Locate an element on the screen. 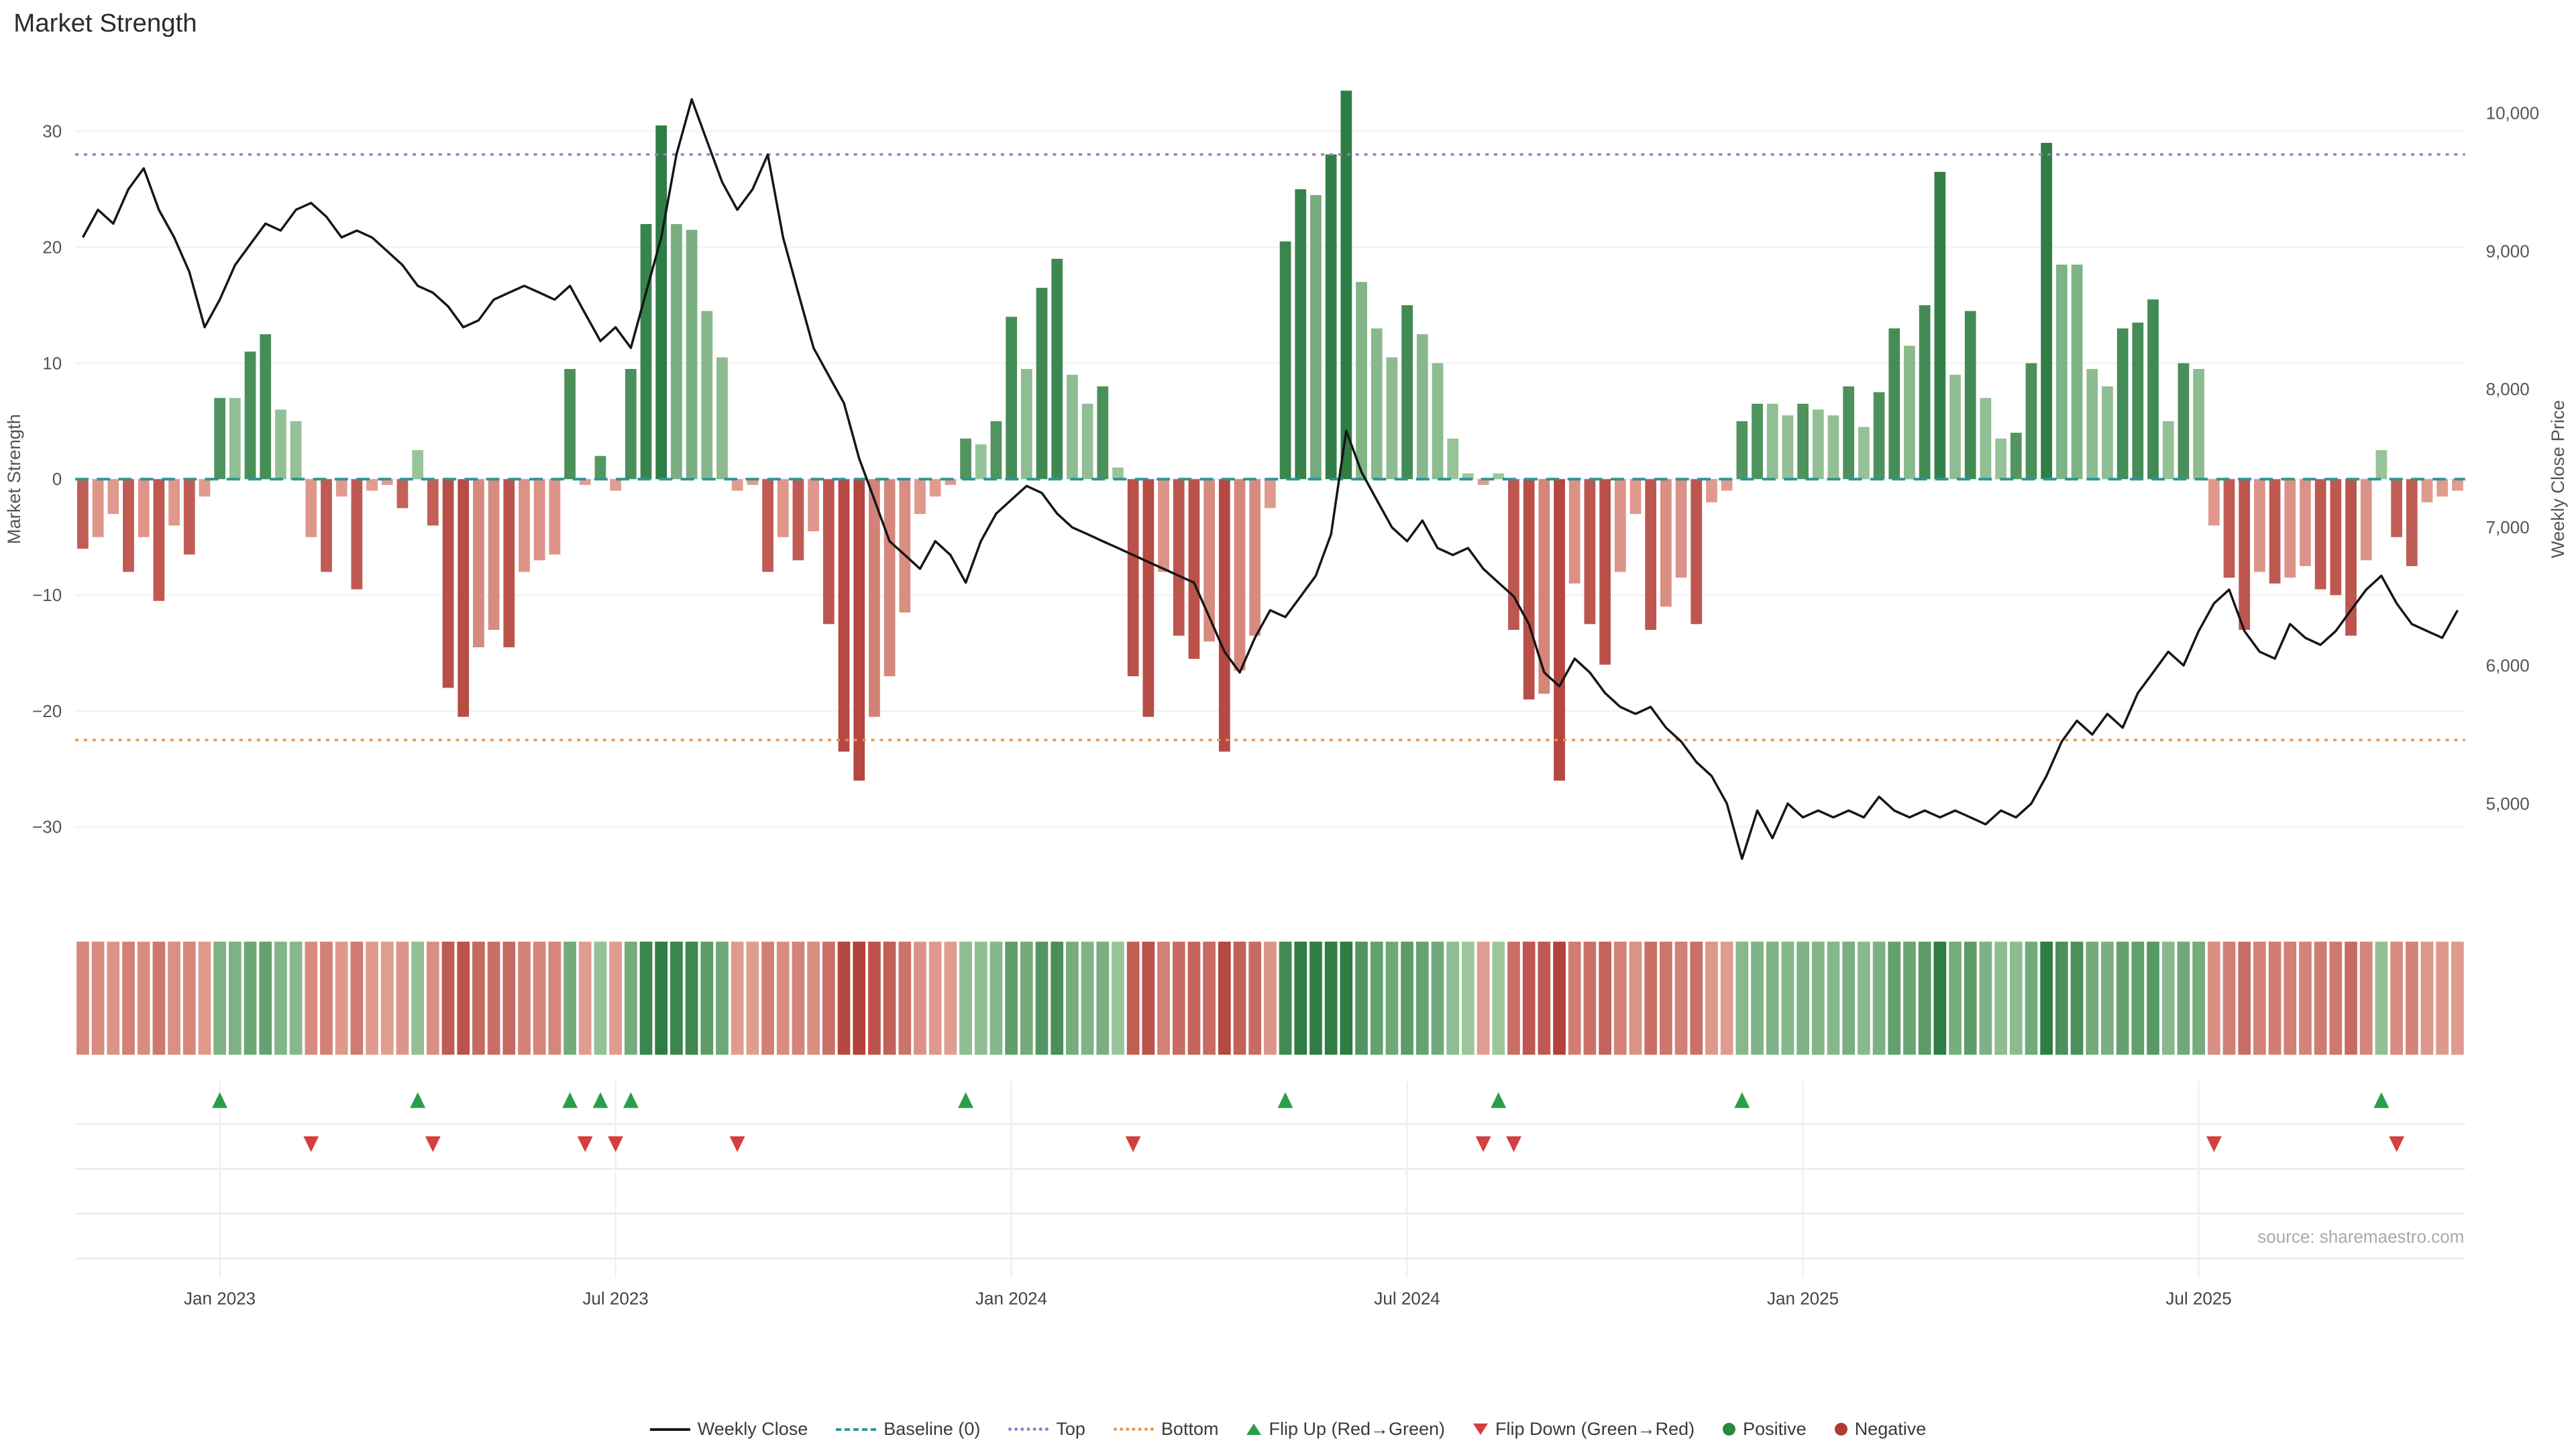 Image resolution: width=2576 pixels, height=1449 pixels. legend-item-negative: Negative is located at coordinates (1880, 1429).